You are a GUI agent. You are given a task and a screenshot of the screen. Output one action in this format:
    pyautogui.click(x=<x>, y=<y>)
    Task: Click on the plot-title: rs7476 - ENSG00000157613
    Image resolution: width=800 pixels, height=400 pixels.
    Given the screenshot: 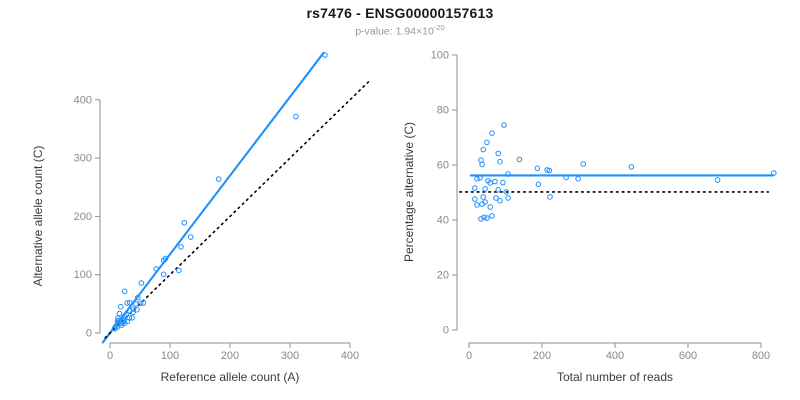 What is the action you would take?
    pyautogui.click(x=400, y=13)
    